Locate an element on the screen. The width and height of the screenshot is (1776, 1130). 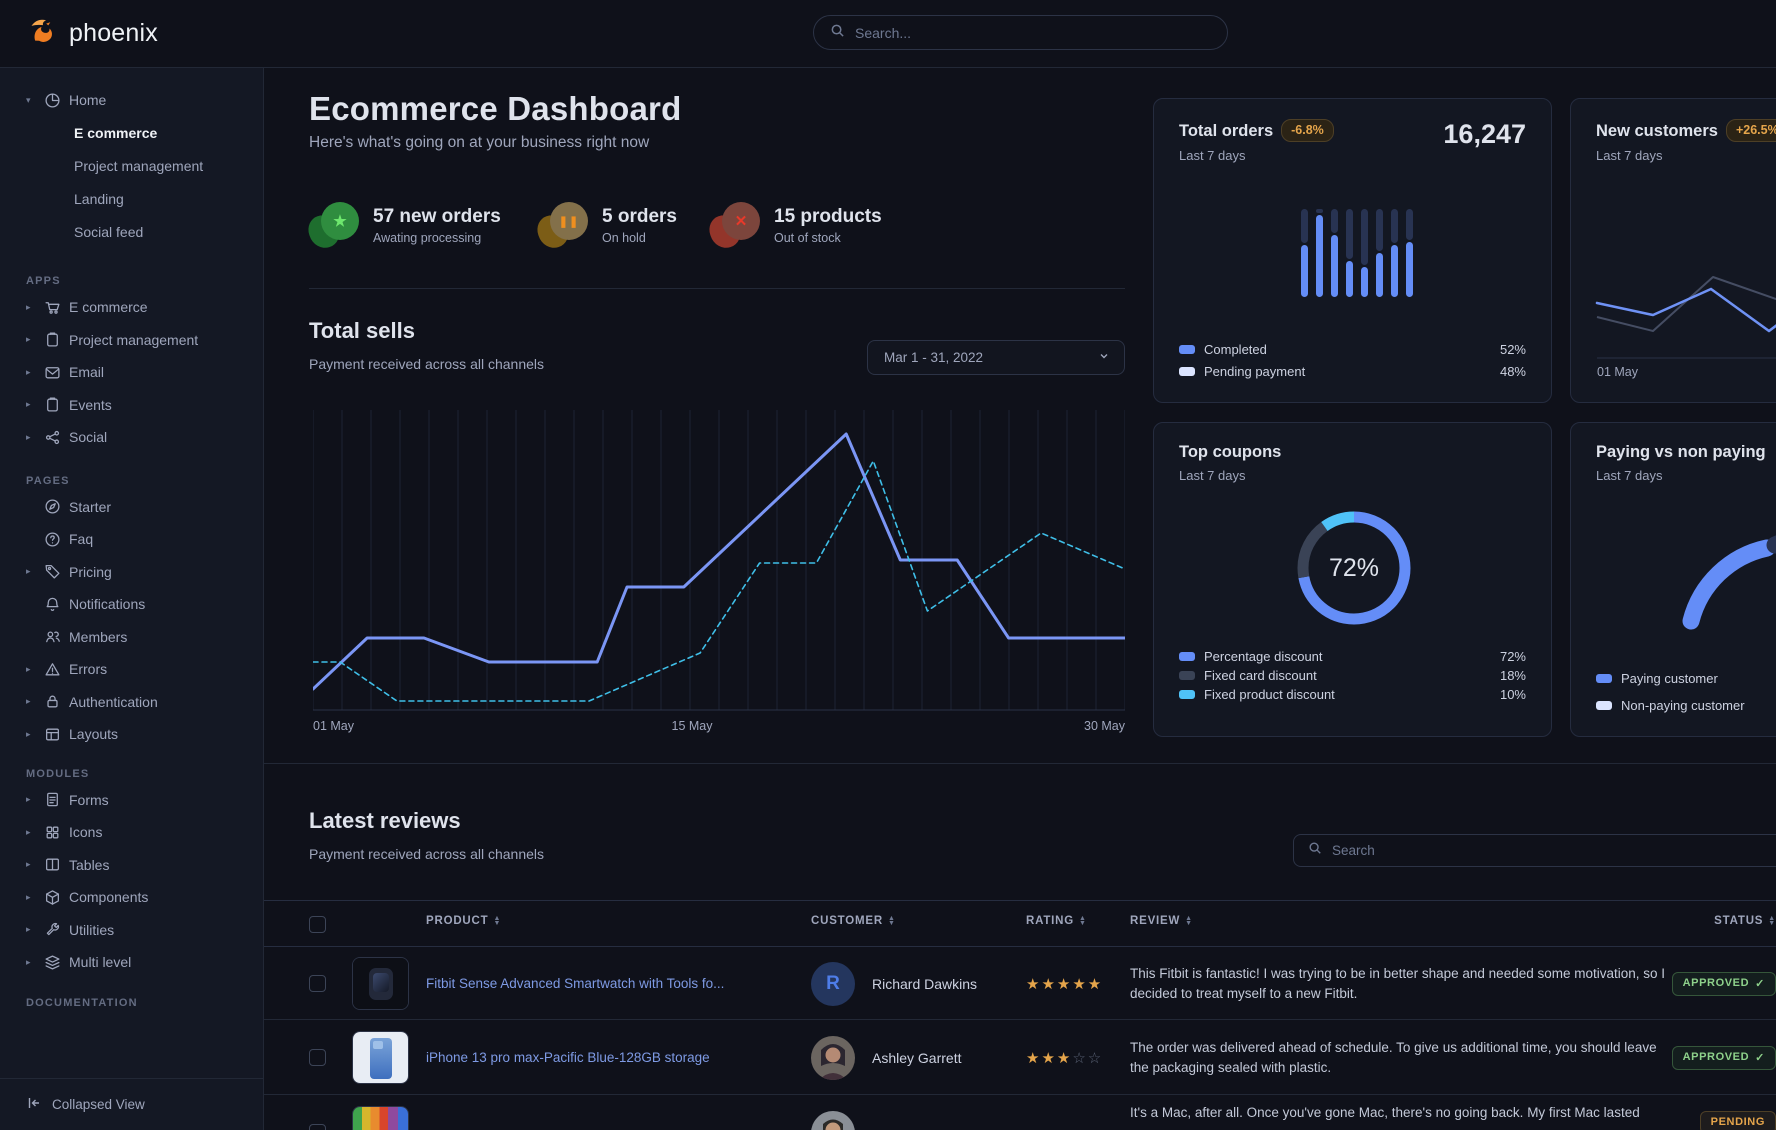
caret-down-icon: ▾ is located at coordinates (28, 99).